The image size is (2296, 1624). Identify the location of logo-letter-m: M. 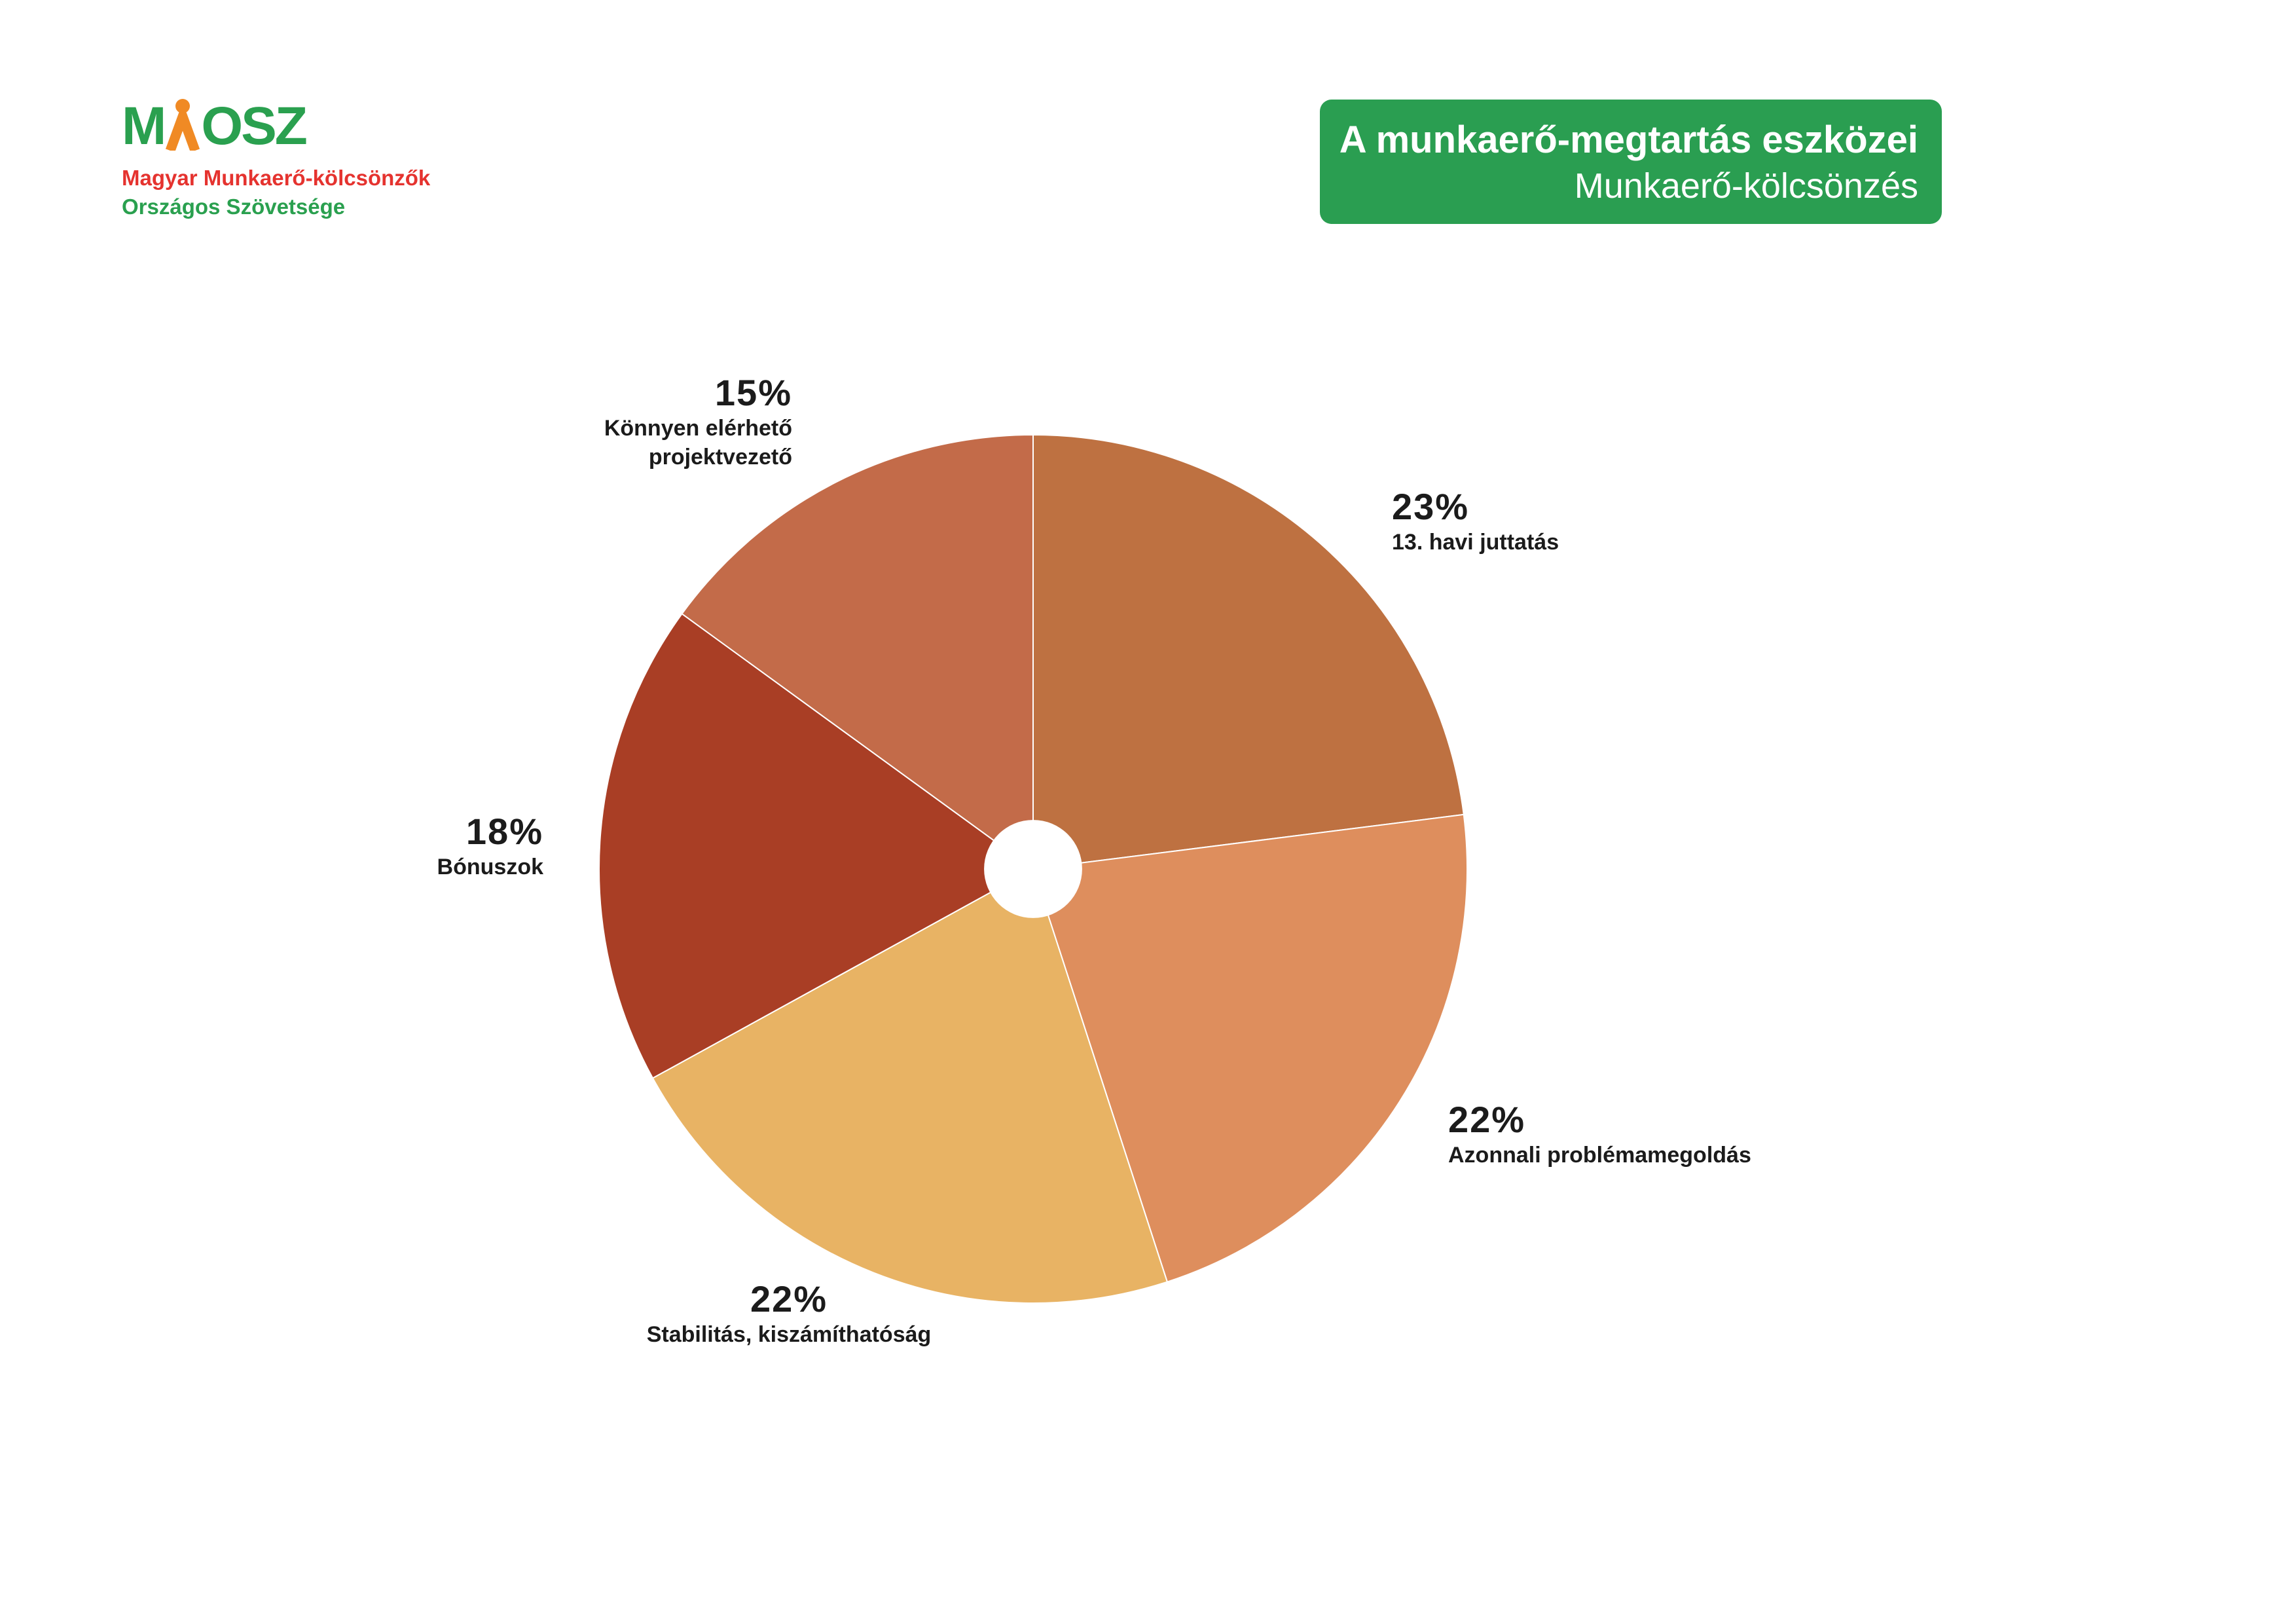
(144, 126).